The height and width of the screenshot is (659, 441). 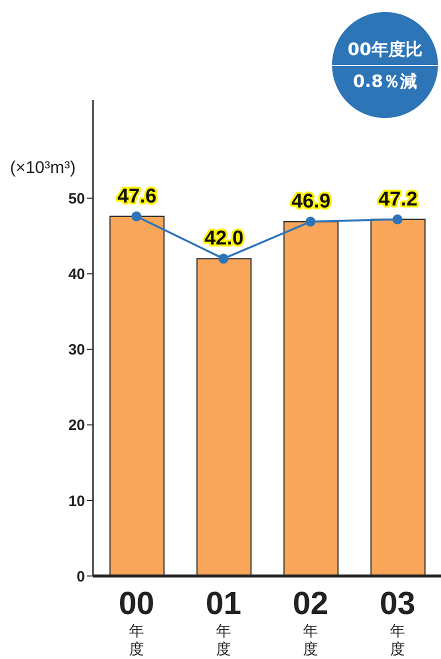 What do you see at coordinates (80, 577) in the screenshot?
I see `y-tick-label: 0` at bounding box center [80, 577].